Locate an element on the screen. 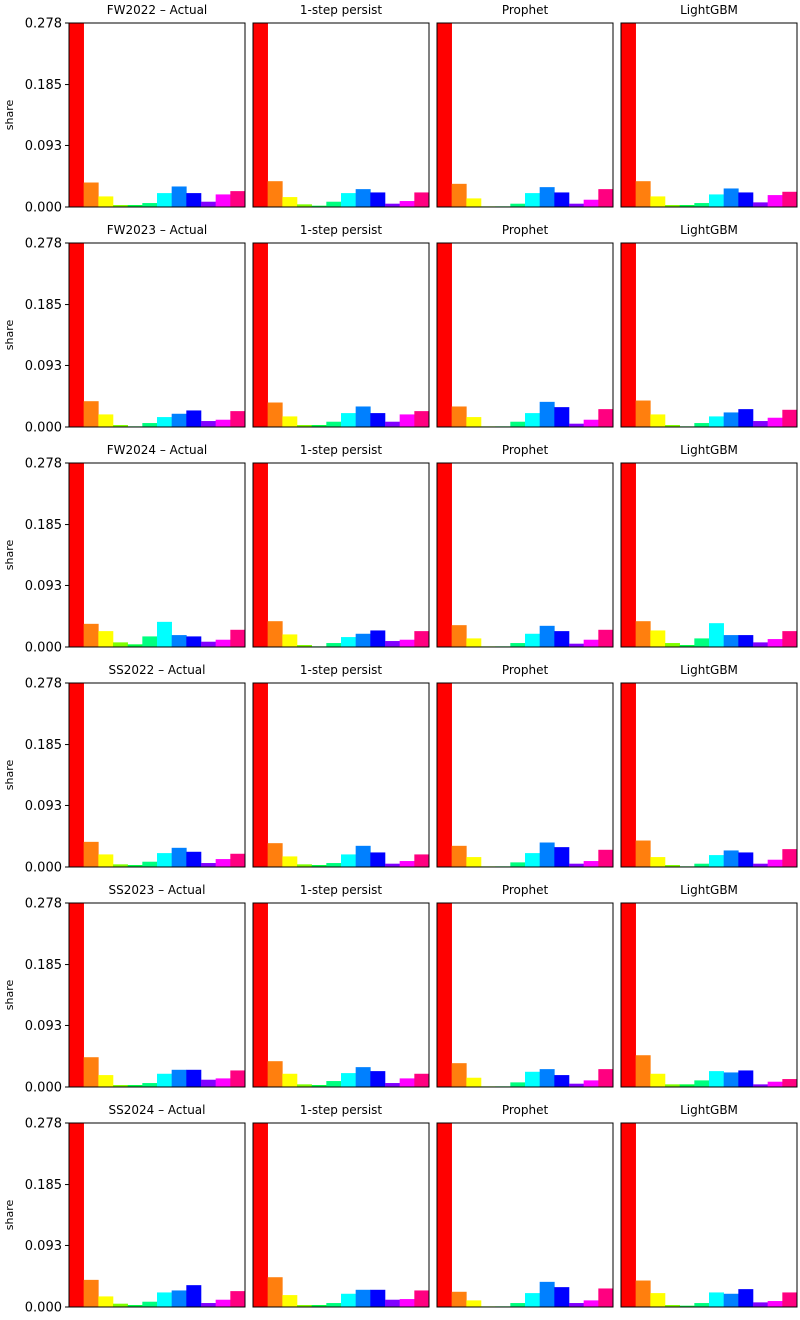 The height and width of the screenshot is (1320, 800). subplot-title: LightGBM is located at coordinates (709, 10).